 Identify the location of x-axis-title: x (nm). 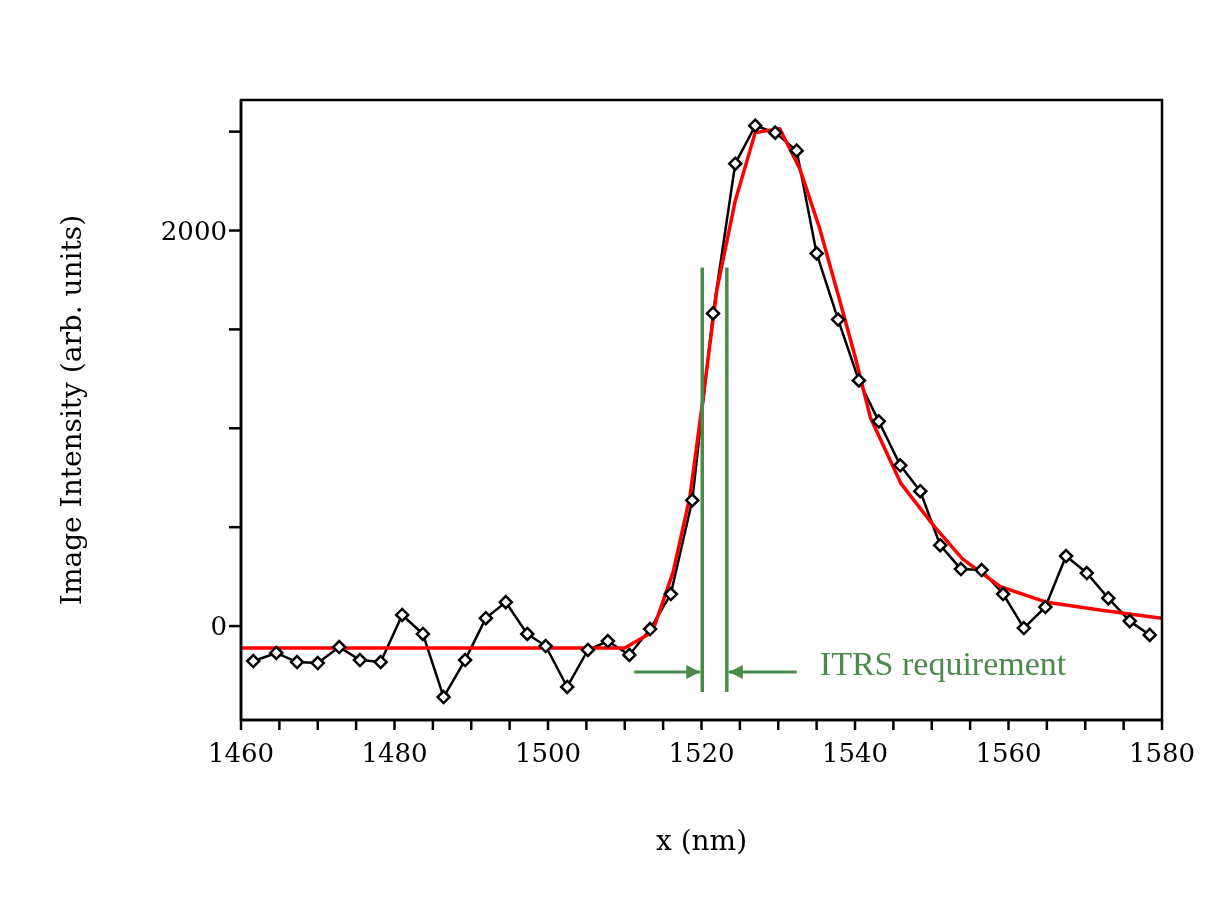
(701, 840).